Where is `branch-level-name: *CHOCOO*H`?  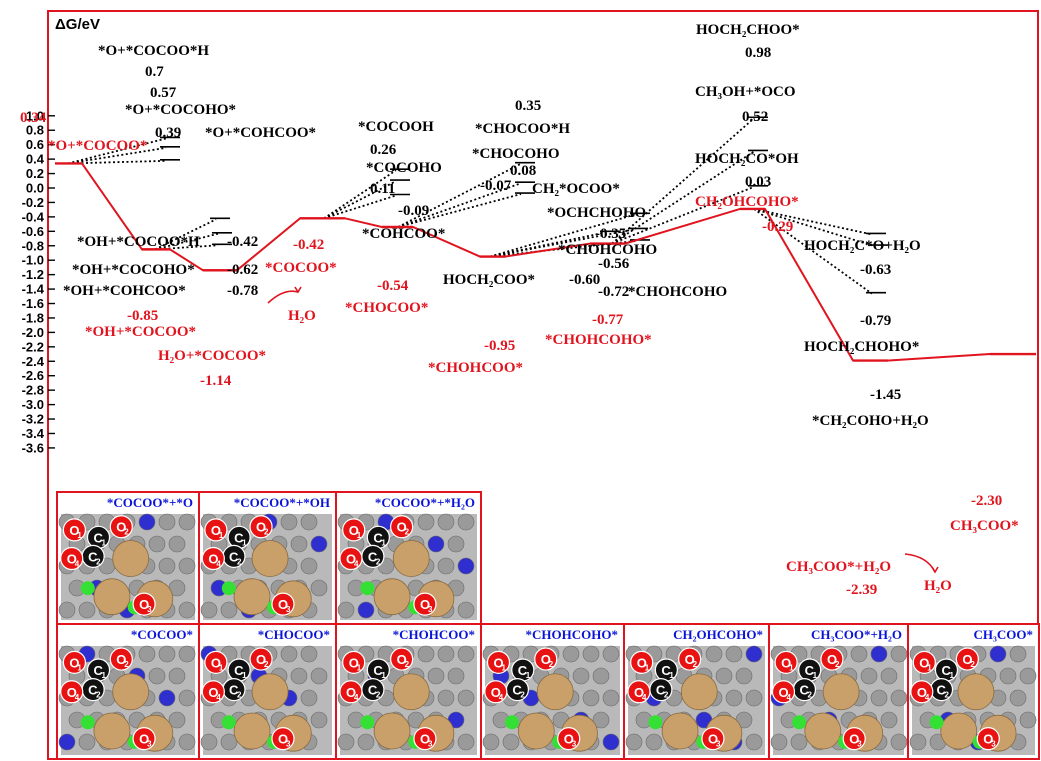
branch-level-name: *CHOCOO*H is located at coordinates (522, 129).